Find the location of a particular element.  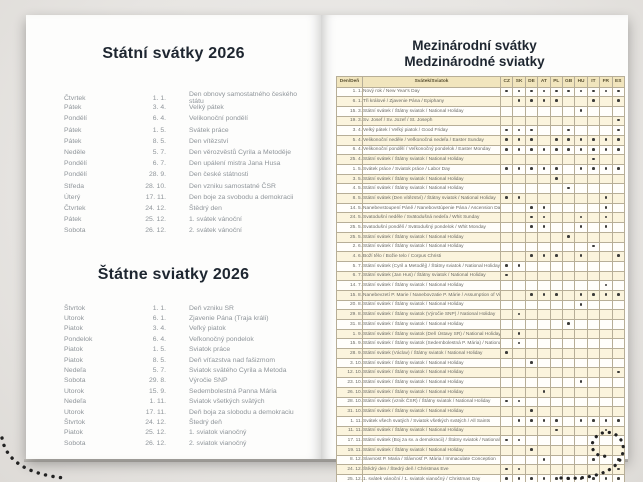

holiday-date: 26. 12. is located at coordinates (155, 231).